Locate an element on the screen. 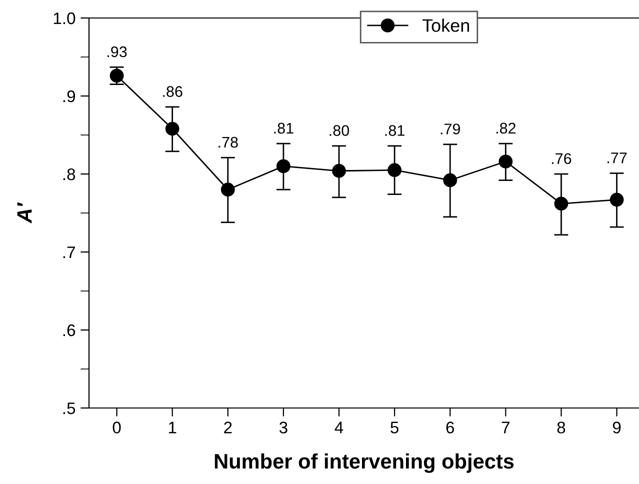  x-axis-title: Number of intervening objects is located at coordinates (364, 463).